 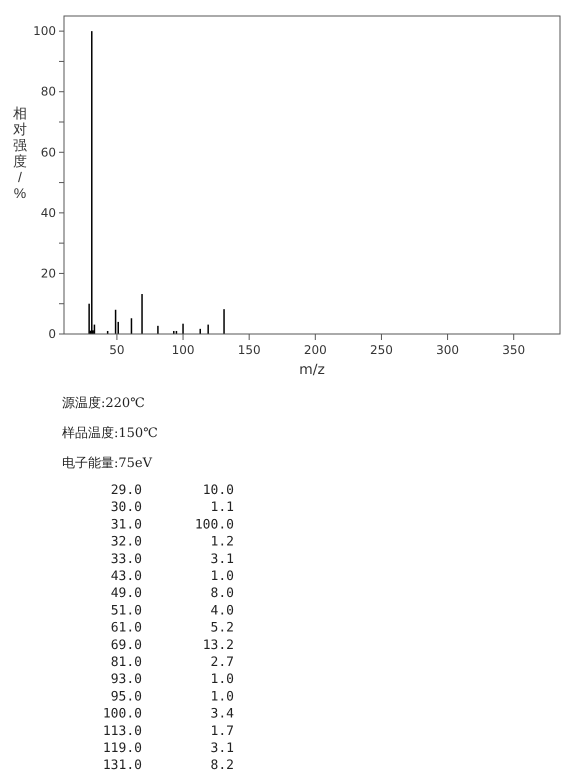 What do you see at coordinates (126, 559) in the screenshot?
I see `text: 33.0` at bounding box center [126, 559].